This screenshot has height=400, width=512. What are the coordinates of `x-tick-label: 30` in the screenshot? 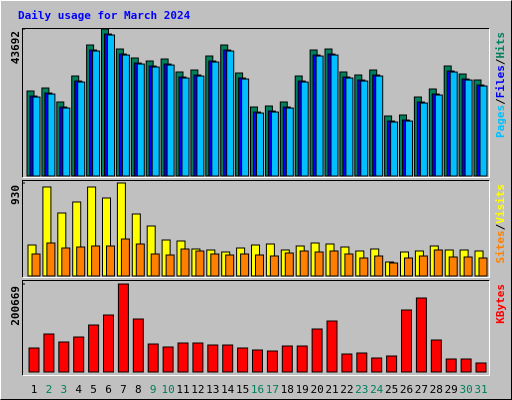 It's located at (465, 389).